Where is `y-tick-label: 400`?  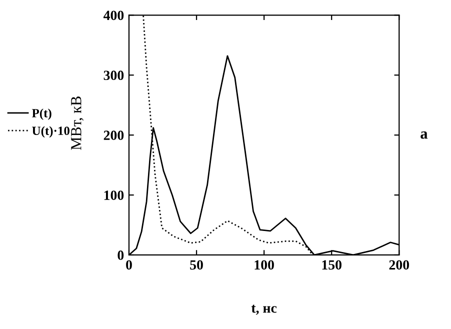 y-tick-label: 400 is located at coordinates (113, 15).